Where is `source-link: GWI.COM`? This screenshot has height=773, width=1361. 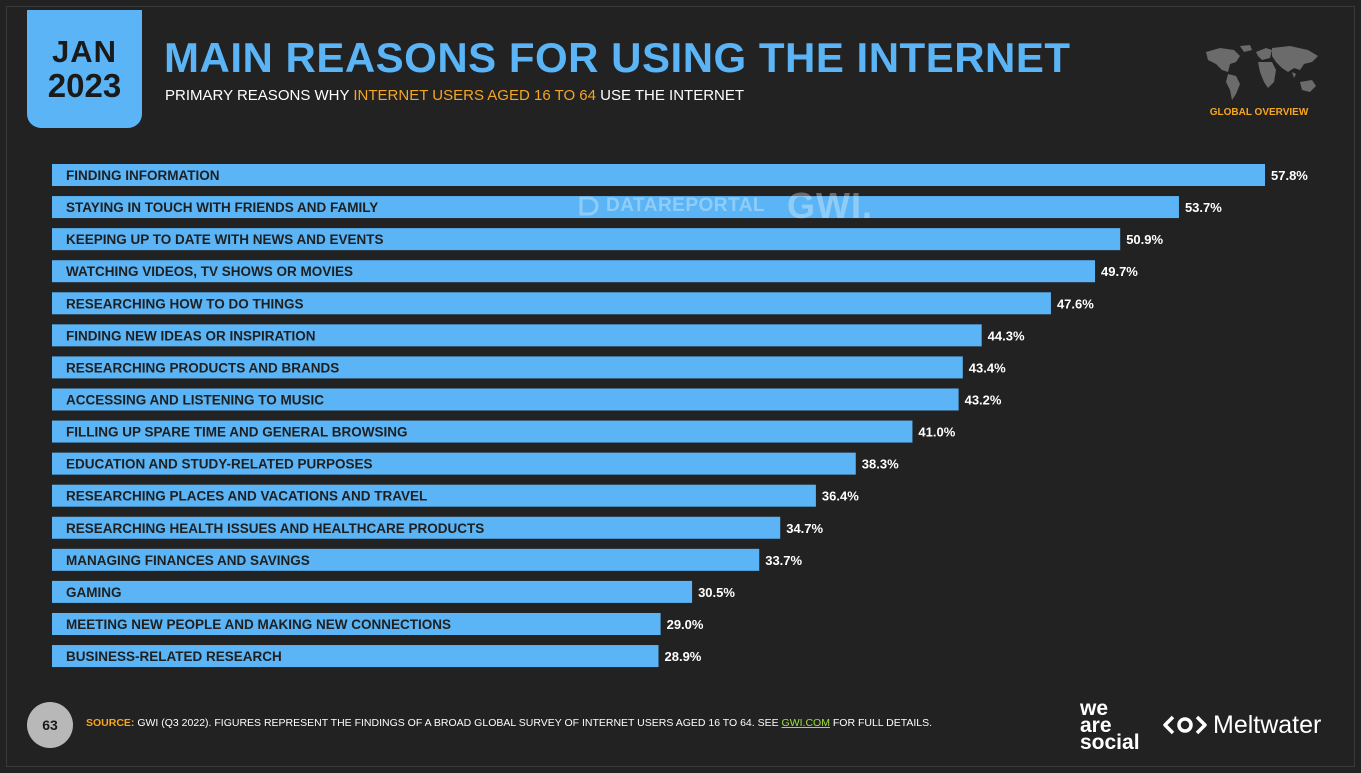 source-link: GWI.COM is located at coordinates (805, 723).